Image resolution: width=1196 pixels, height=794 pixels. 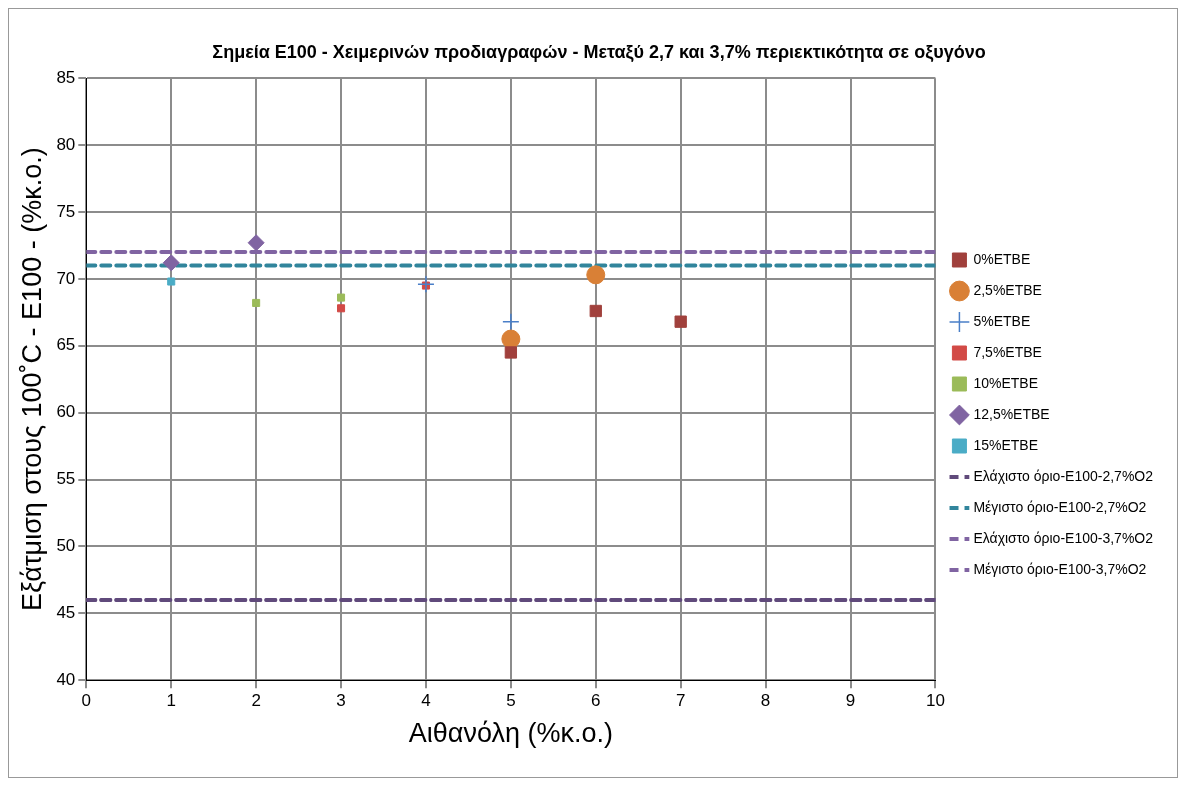 I want to click on x-tick-label: 8, so click(x=765, y=701).